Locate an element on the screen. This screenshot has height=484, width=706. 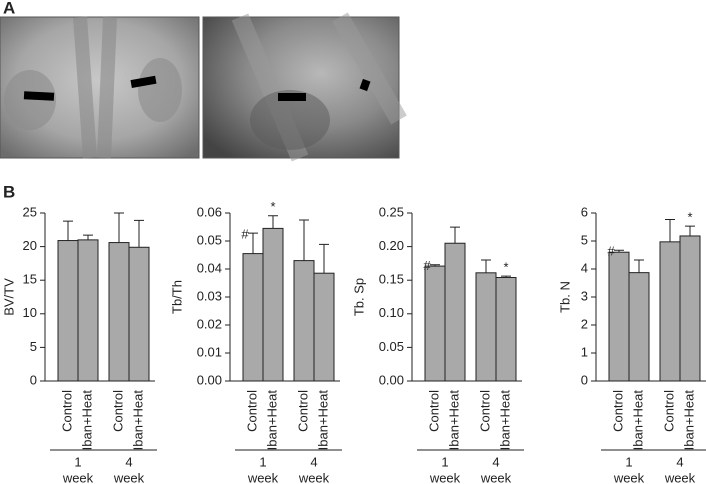
y-tick-label: 0.25 is located at coordinates (391, 211).